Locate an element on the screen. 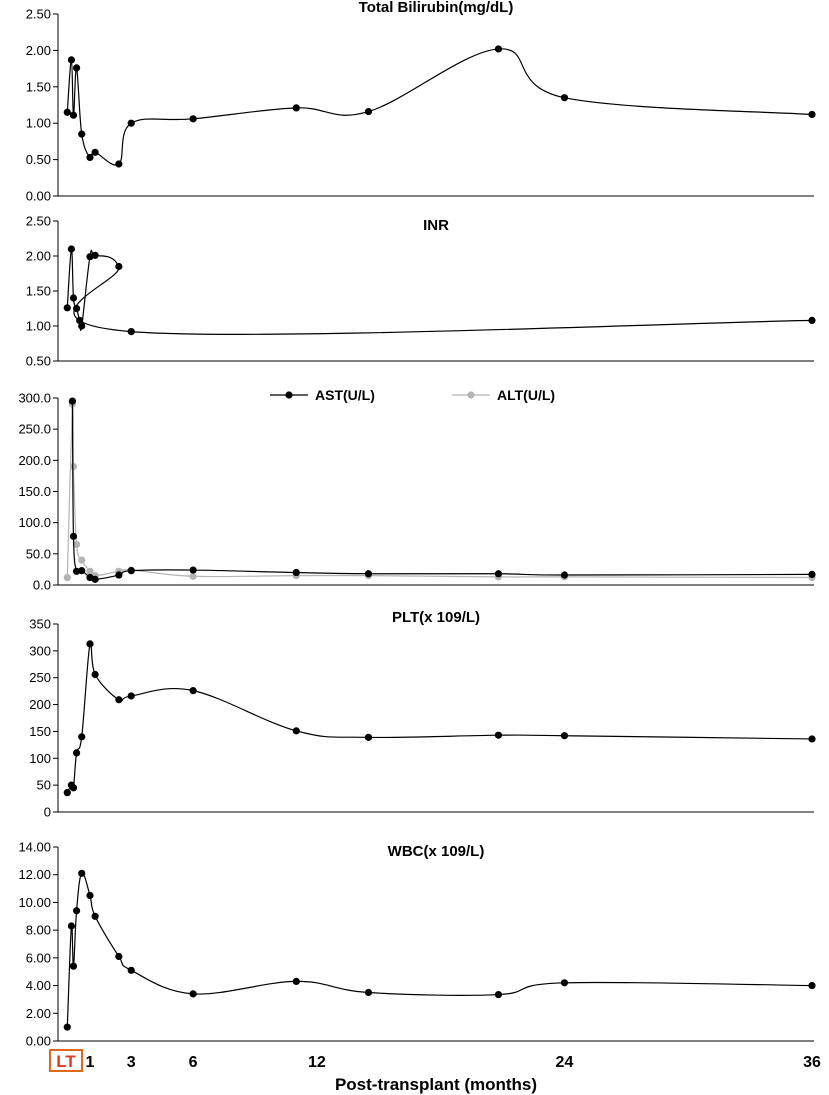  y-tick-label: 350 is located at coordinates (40, 624).